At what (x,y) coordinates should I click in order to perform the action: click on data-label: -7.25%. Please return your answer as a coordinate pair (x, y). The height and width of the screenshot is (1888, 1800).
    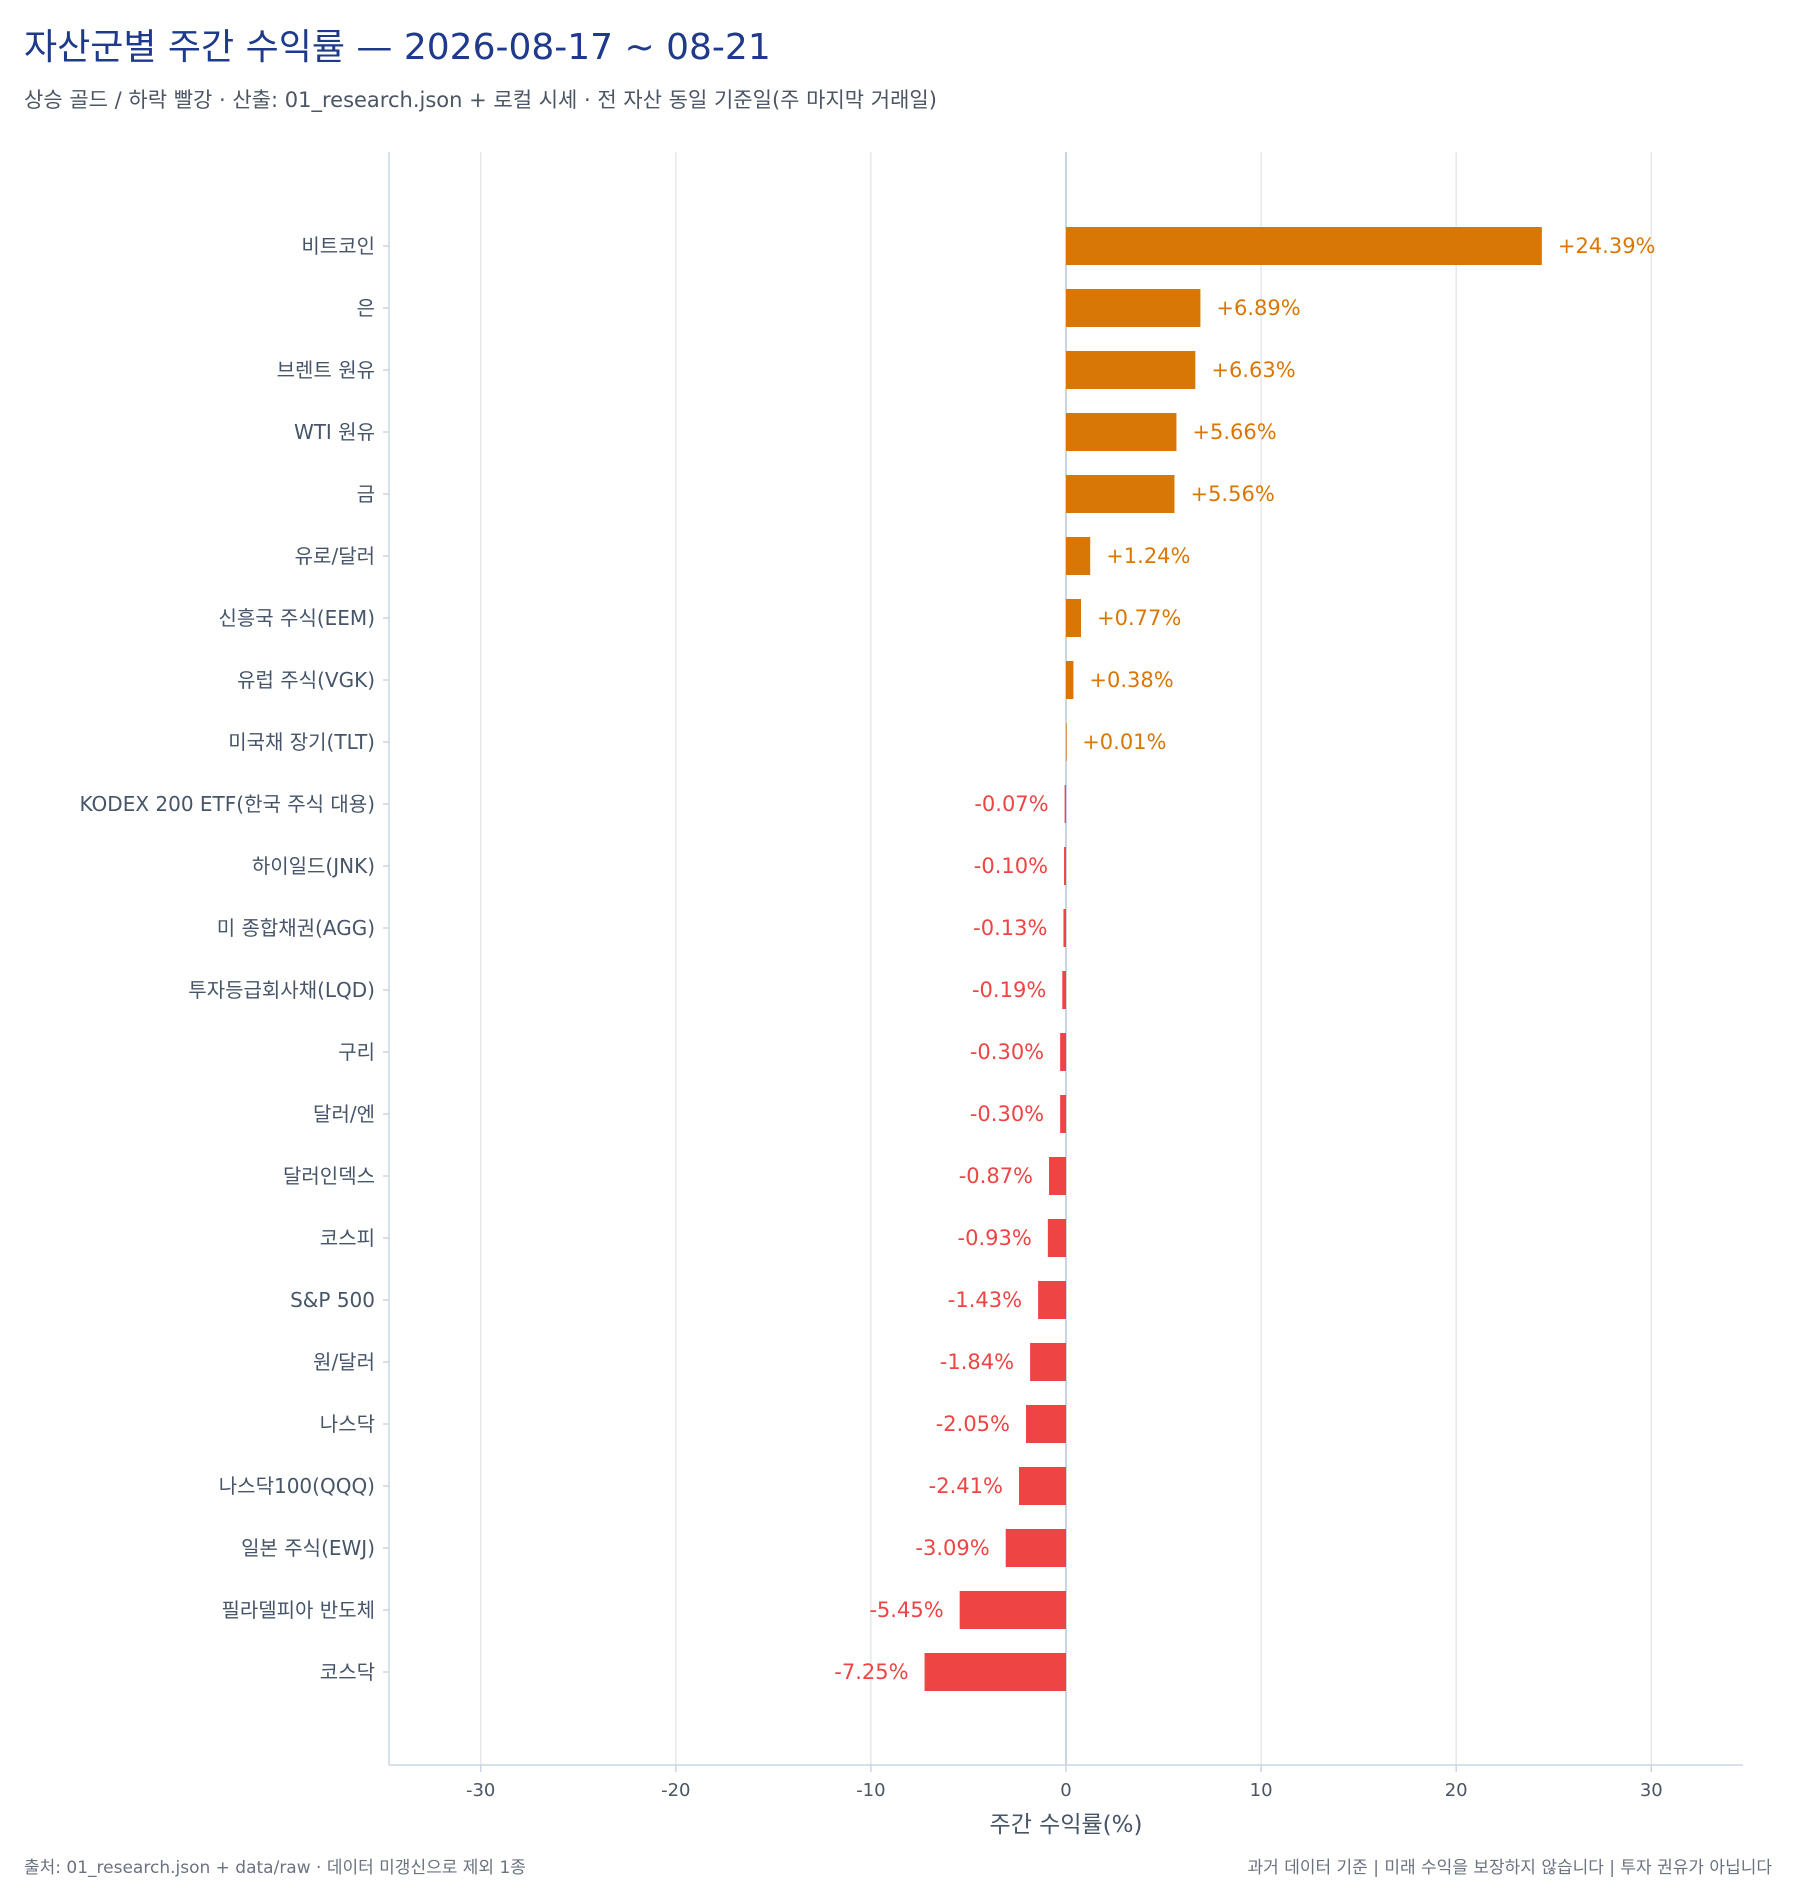
    Looking at the image, I should click on (871, 1672).